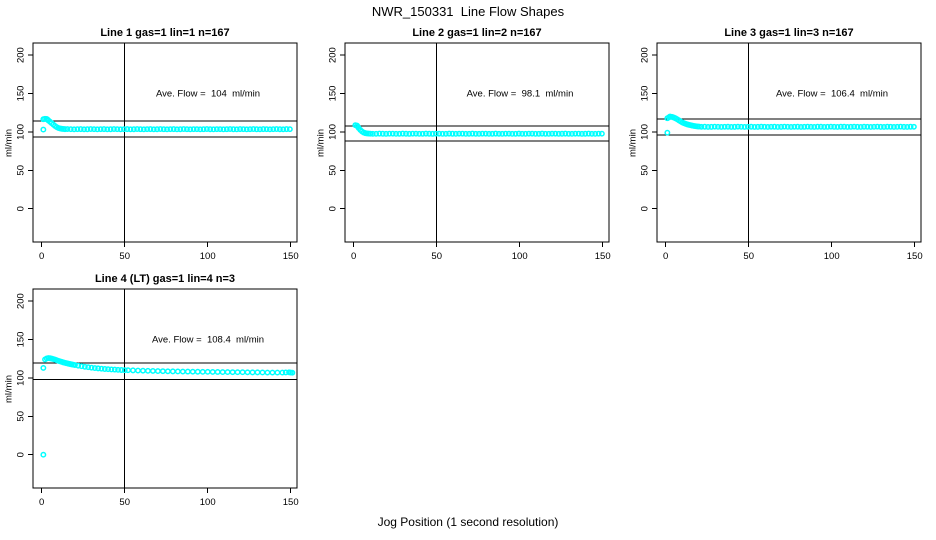 The image size is (936, 540). I want to click on ave-flow-annotation: Ave. Flow = 104 ml/min, so click(208, 94).